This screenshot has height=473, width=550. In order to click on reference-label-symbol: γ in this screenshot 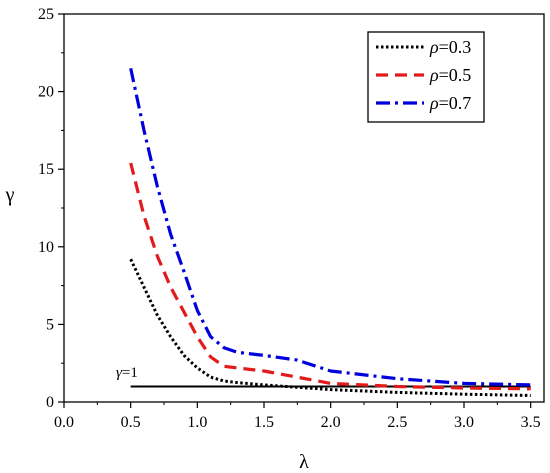, I will do `click(119, 373)`.